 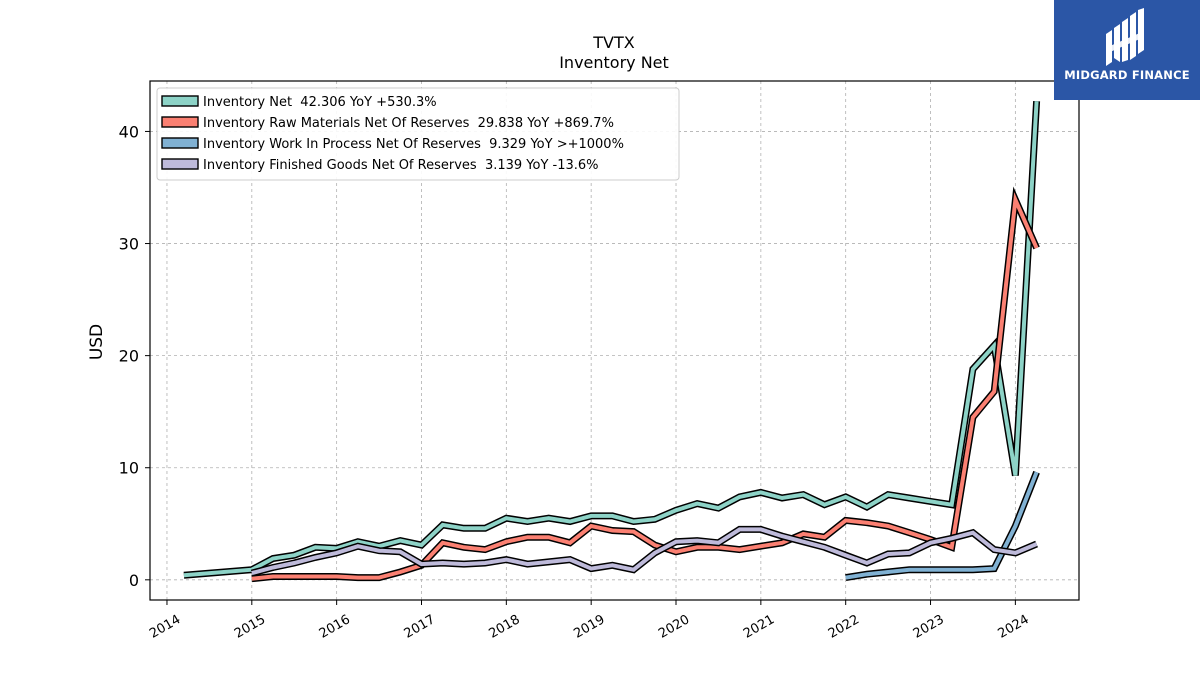 I want to click on y-tick-label: 30, so click(x=129, y=244).